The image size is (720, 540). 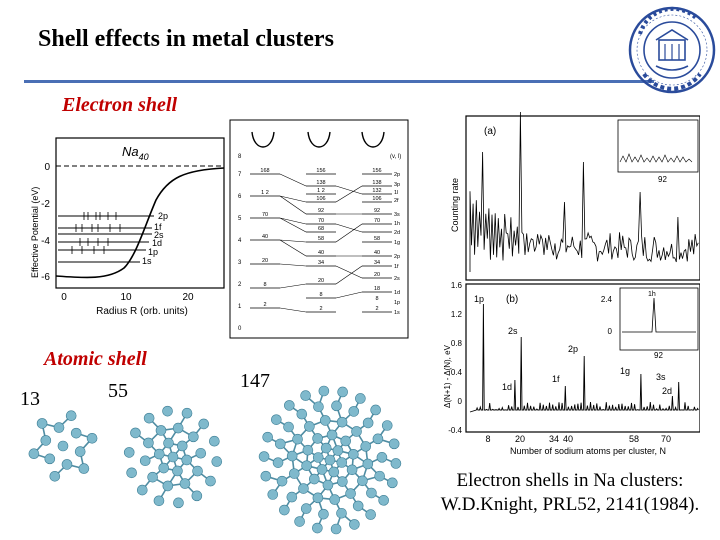 What do you see at coordinates (321, 211) in the screenshot?
I see `level-count: 92` at bounding box center [321, 211].